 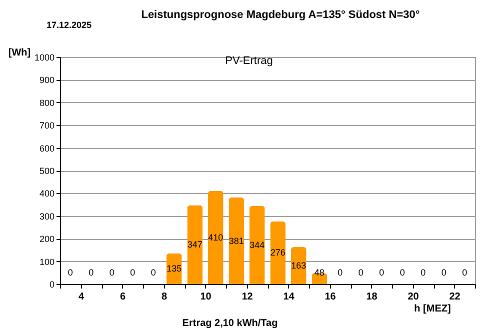 What do you see at coordinates (298, 265) in the screenshot?
I see `data-label: 163` at bounding box center [298, 265].